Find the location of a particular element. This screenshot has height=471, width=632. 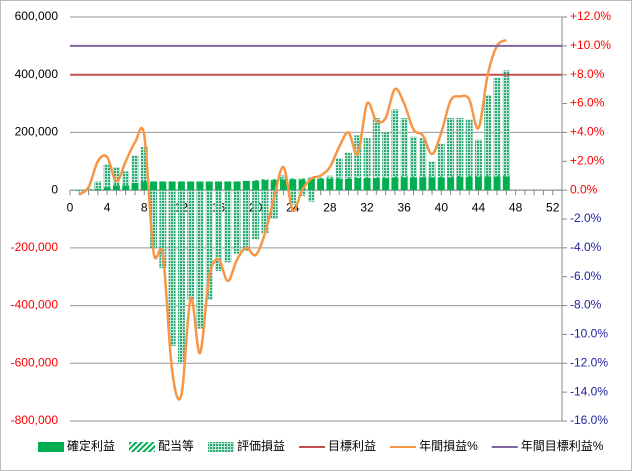

x-tick-label: 36 is located at coordinates (405, 207).